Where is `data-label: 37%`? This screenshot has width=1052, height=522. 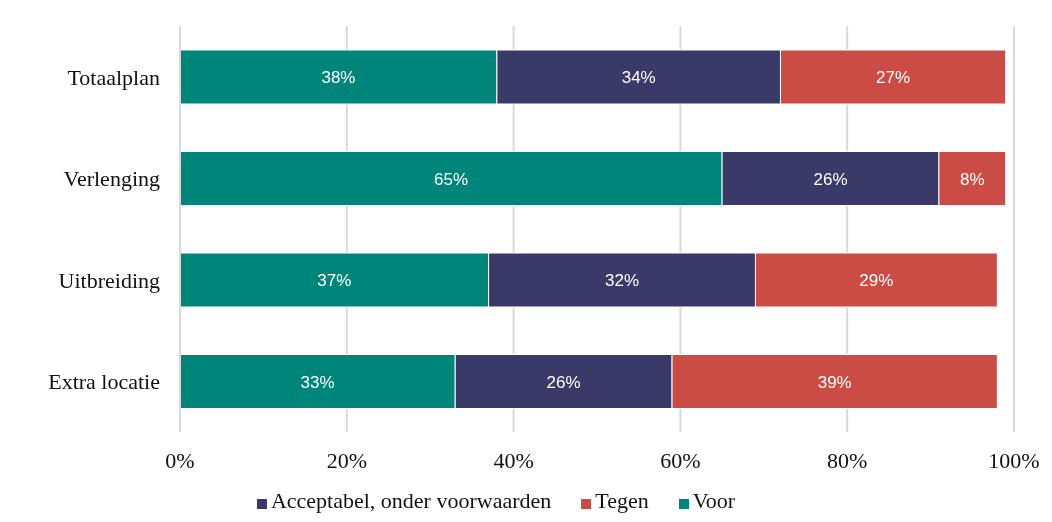
data-label: 37% is located at coordinates (334, 281).